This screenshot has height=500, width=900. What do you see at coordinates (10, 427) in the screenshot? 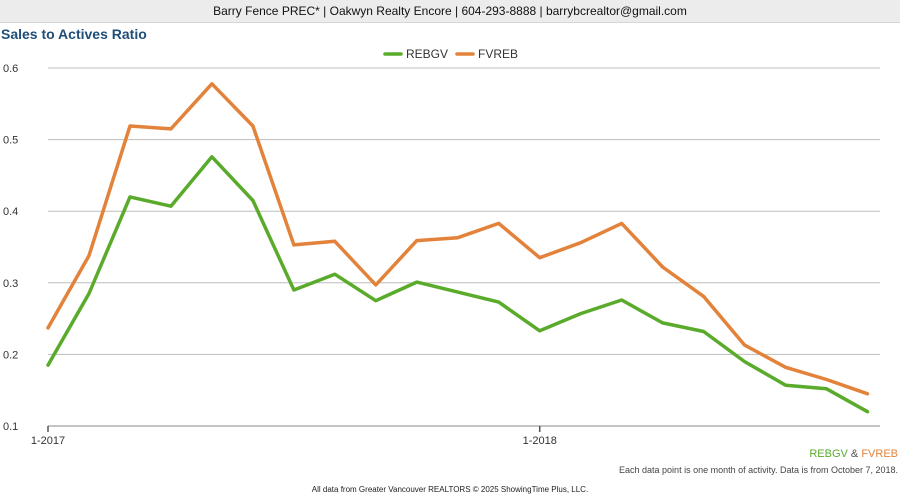
I see `y-tick-label: 0.1` at bounding box center [10, 427].